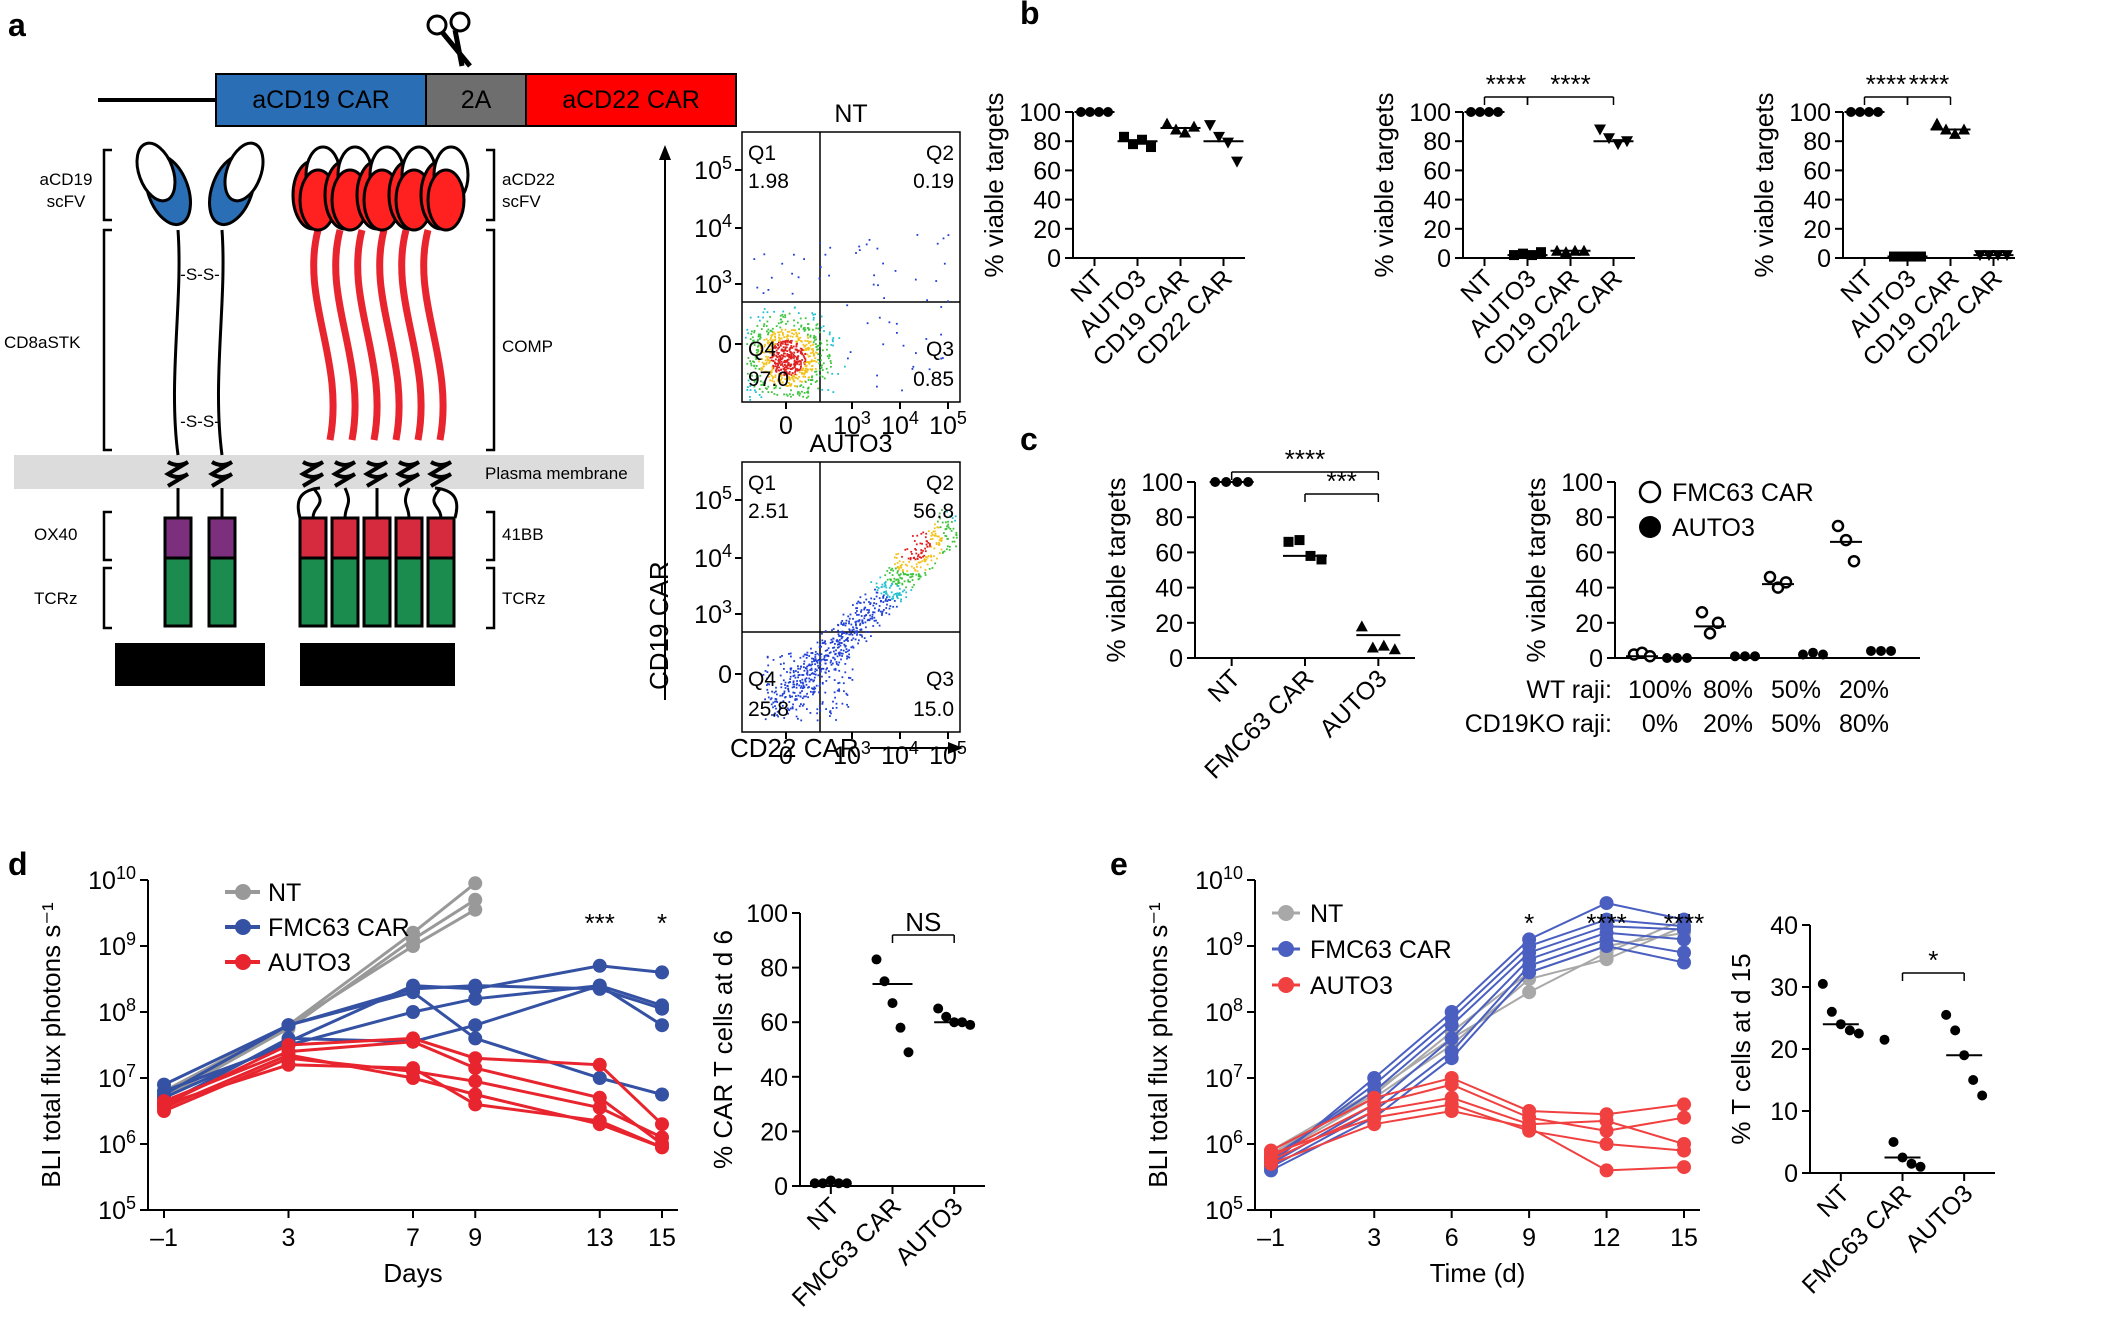  What do you see at coordinates (491, 185) in the screenshot?
I see `bracket` at bounding box center [491, 185].